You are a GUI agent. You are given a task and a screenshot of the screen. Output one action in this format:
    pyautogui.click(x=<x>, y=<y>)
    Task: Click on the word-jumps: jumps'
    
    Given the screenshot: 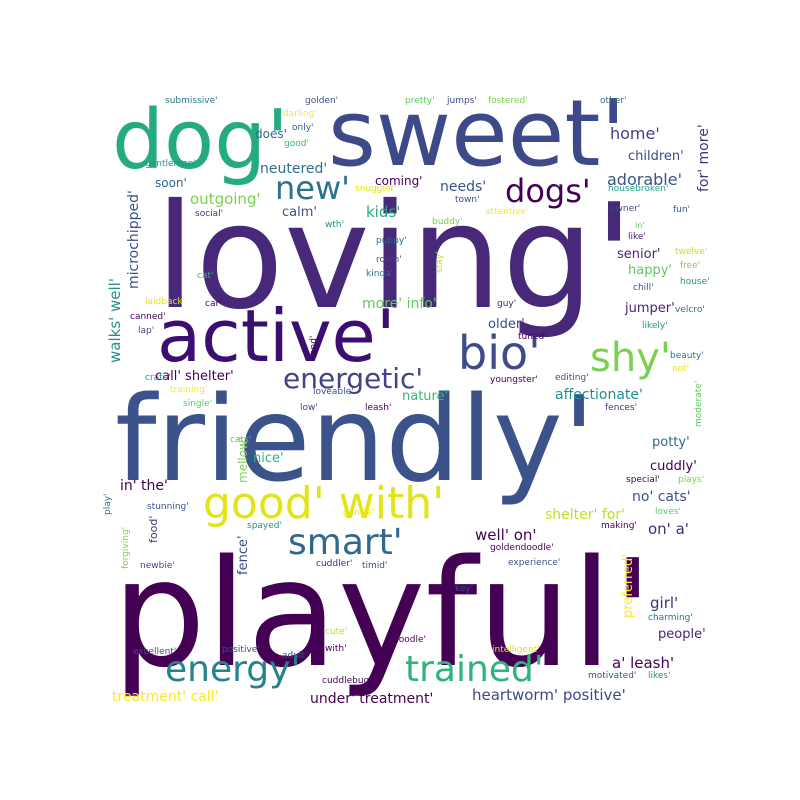 What is the action you would take?
    pyautogui.click(x=462, y=101)
    